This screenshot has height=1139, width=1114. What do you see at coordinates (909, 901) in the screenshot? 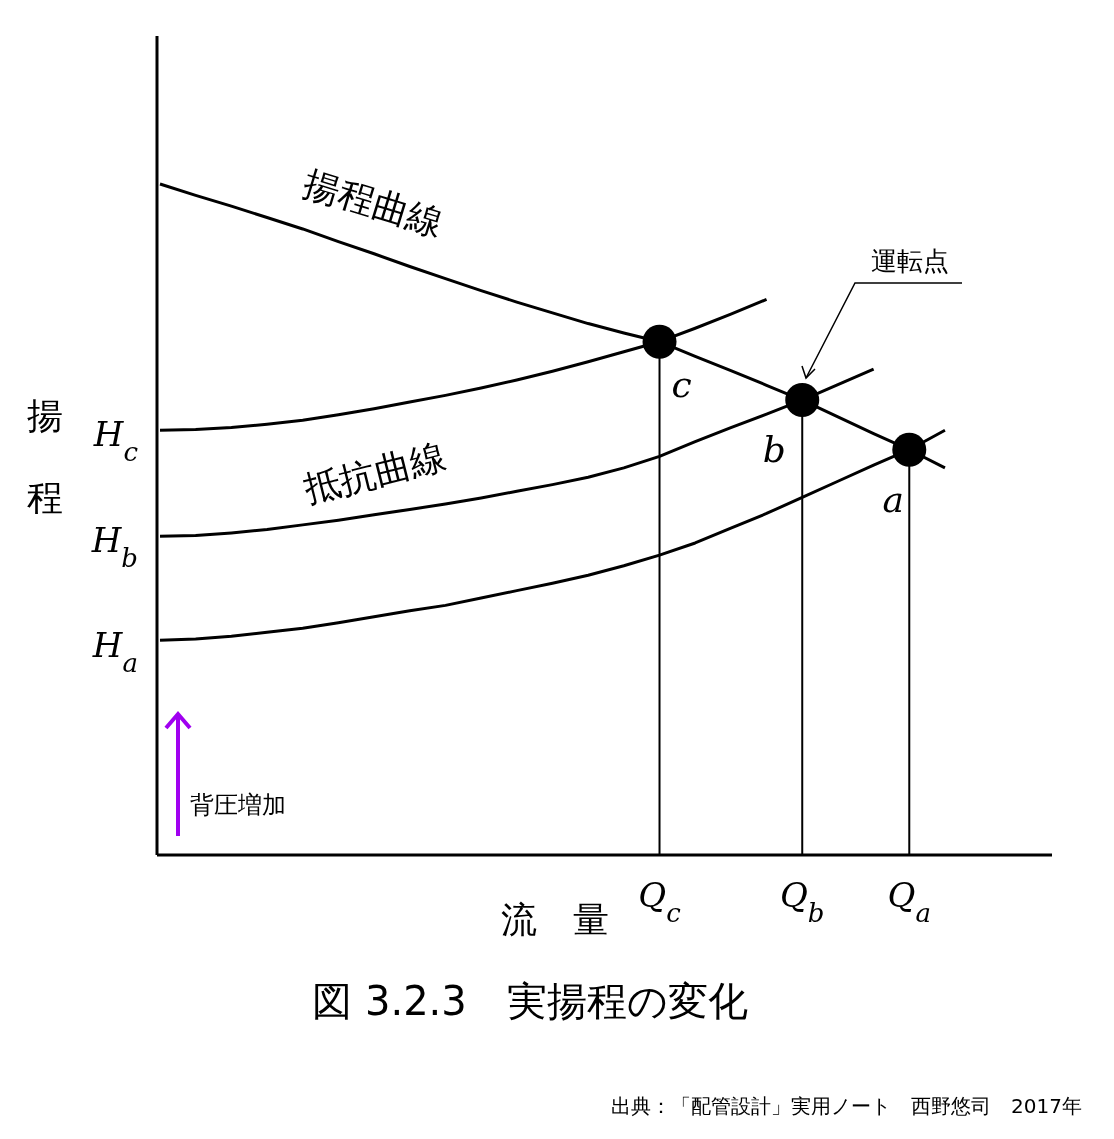
I see `x-tick-label: Q$_{a}$` at bounding box center [909, 901].